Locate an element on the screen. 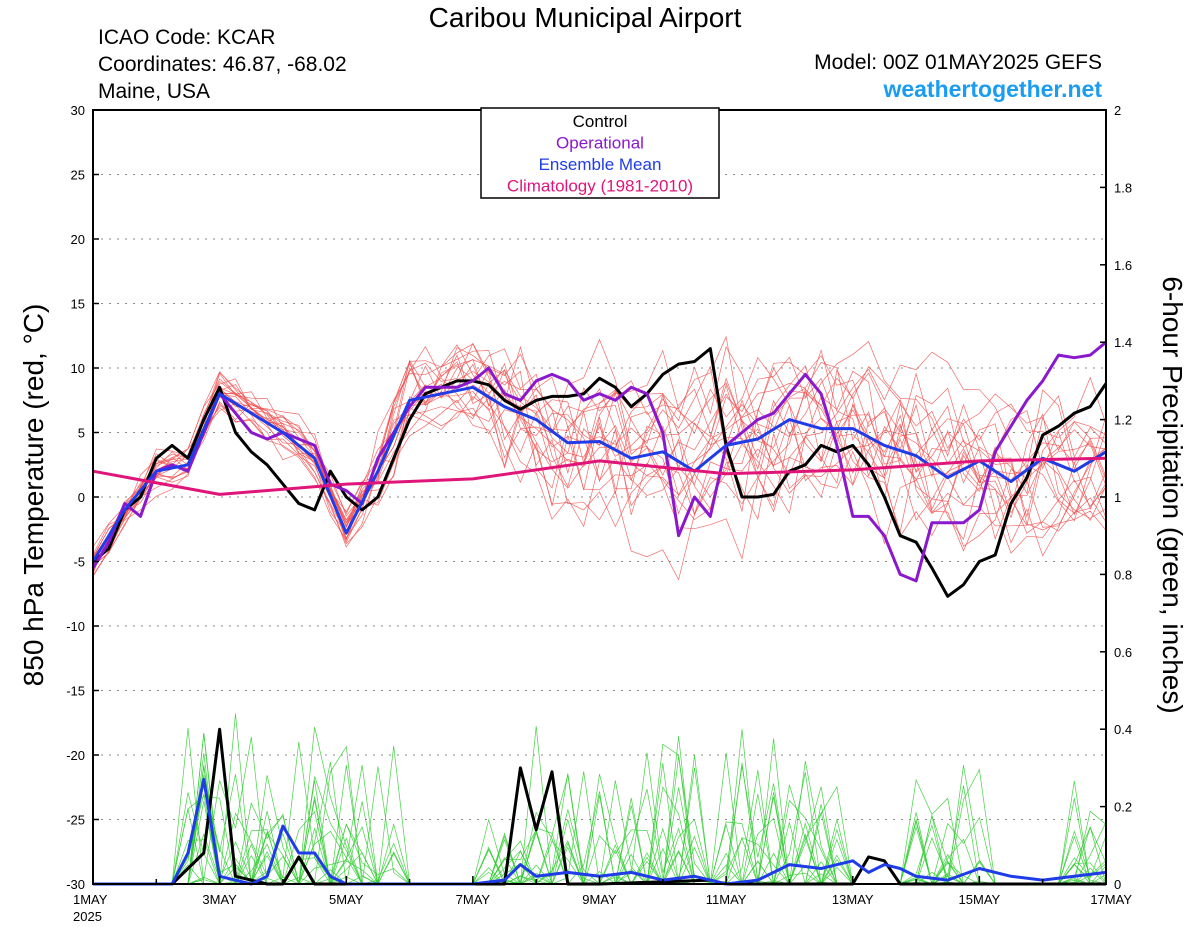  x-tick-label: 3MAY is located at coordinates (219, 899).